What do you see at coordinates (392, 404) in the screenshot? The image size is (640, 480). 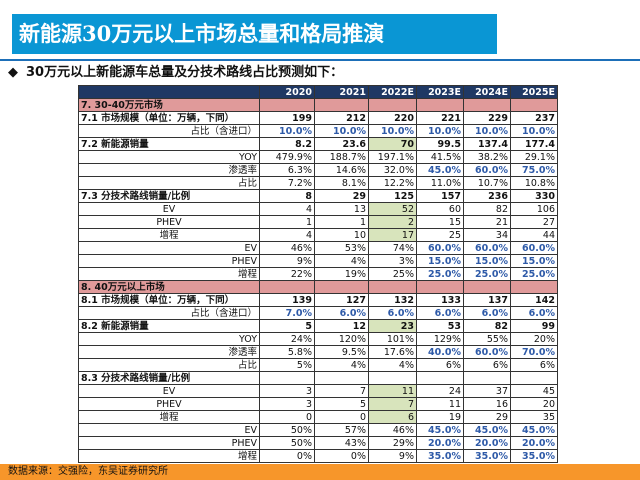 I see `table-cell: 7` at bounding box center [392, 404].